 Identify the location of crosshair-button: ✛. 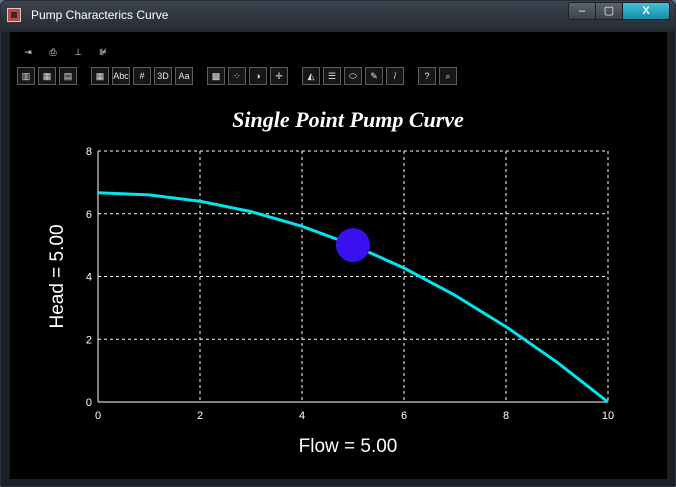
(279, 76).